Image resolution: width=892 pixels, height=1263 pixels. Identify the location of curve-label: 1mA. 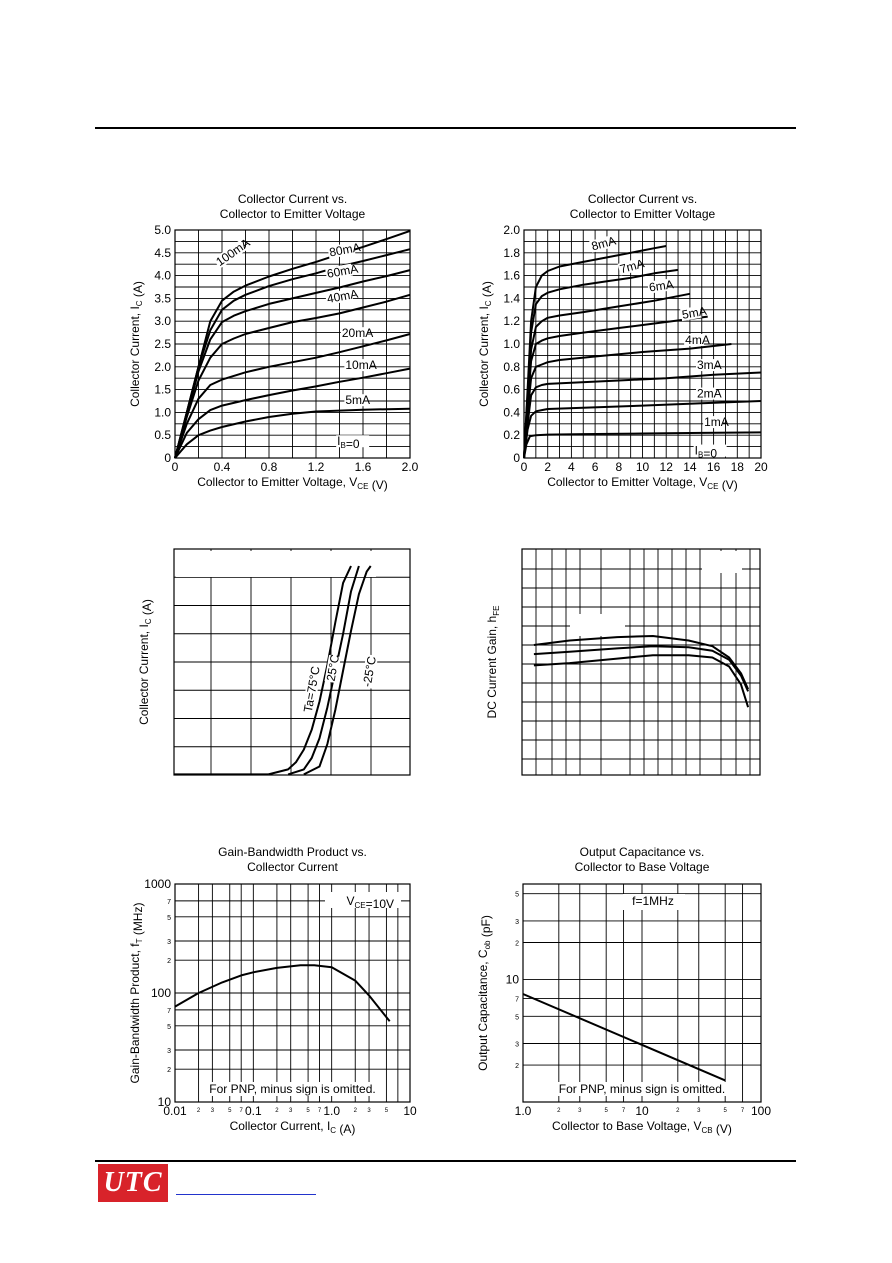
(716, 422).